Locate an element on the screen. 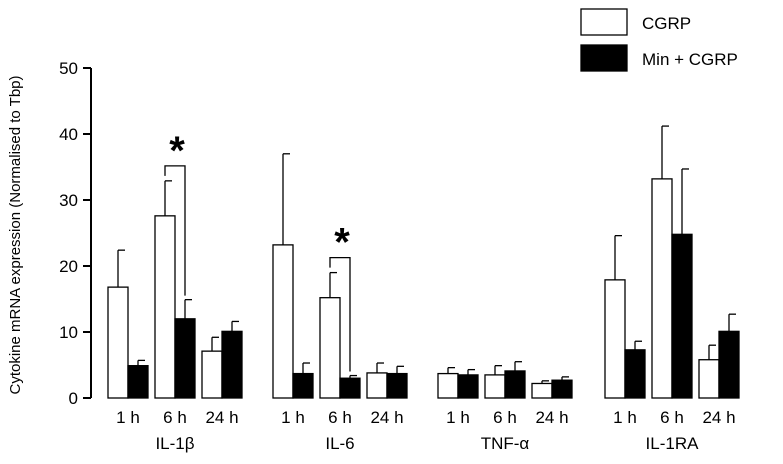  legend-label: CGRP is located at coordinates (666, 23).